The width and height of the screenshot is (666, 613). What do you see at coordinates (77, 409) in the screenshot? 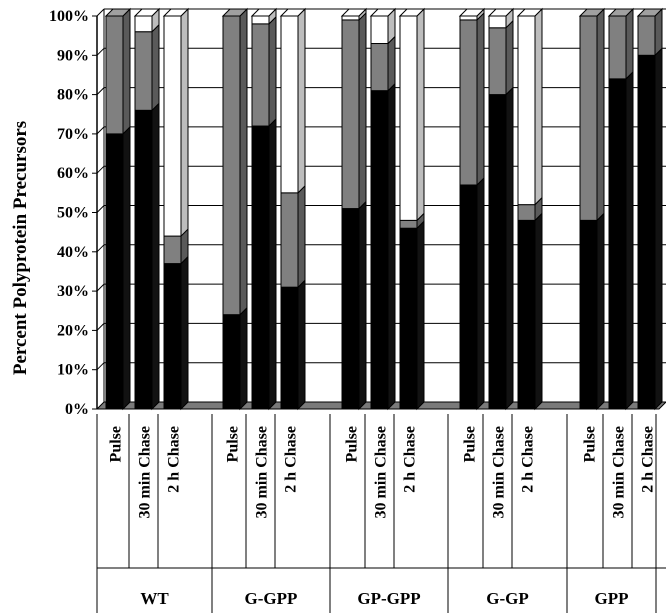
I see `y-tick-label: 0%` at bounding box center [77, 409].